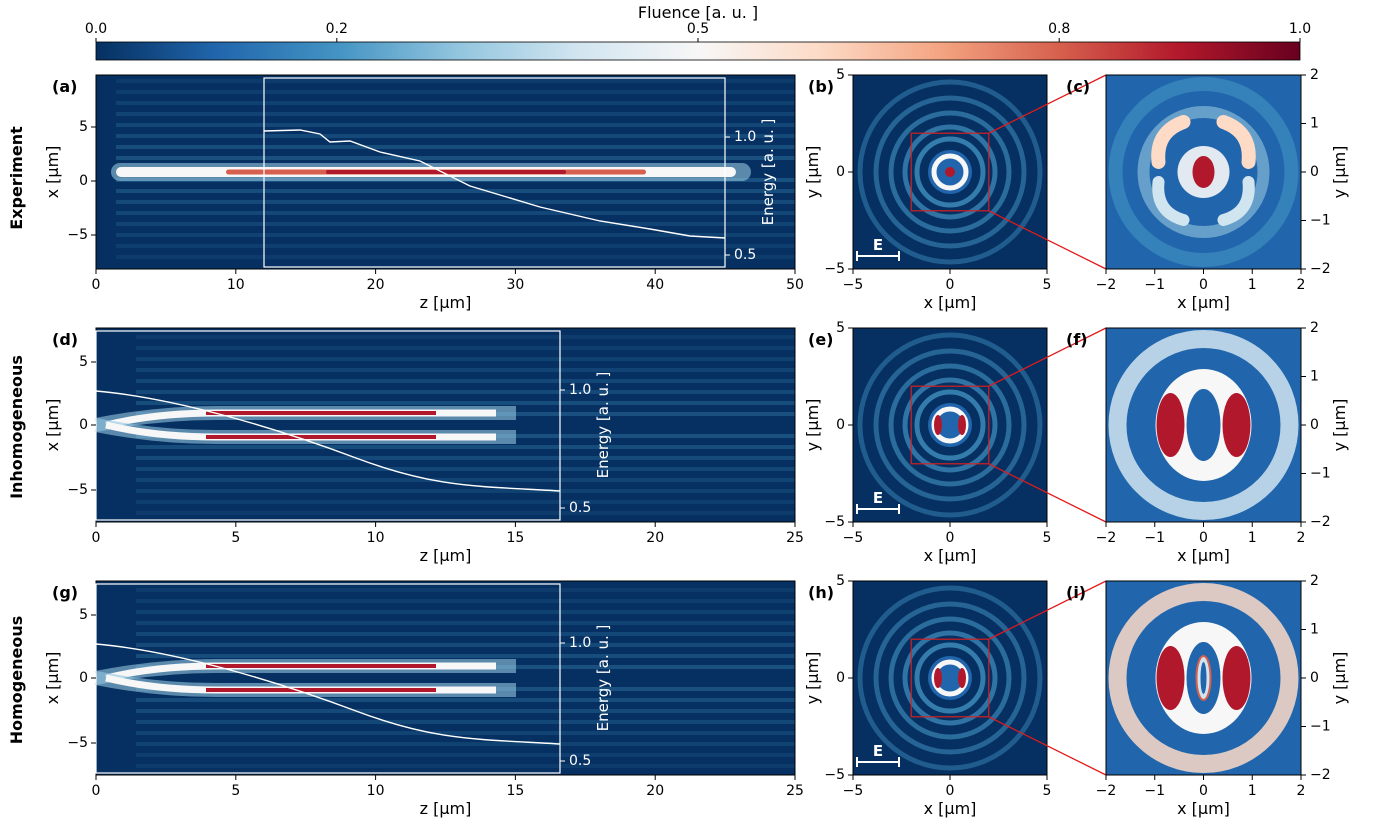  I want to click on colorbar: Fluence [a. u. ] 0.0 0.2 0.5 0.8 1.0, so click(698, 32).